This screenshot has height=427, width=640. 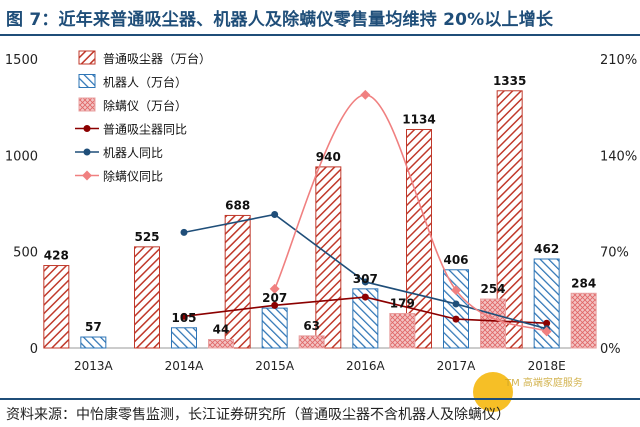 What do you see at coordinates (25, 253) in the screenshot?
I see `left-axis-tick-500: 500` at bounding box center [25, 253].